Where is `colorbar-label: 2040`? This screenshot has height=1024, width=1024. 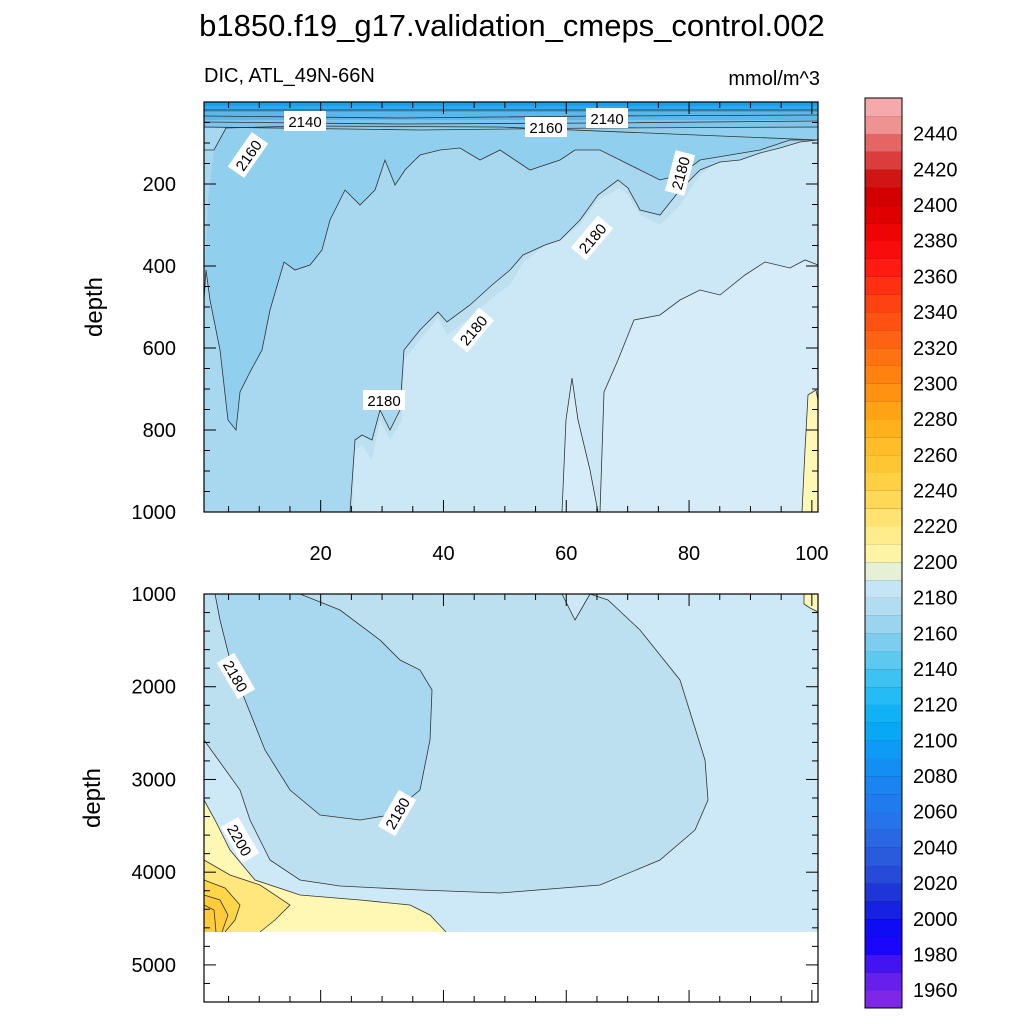 colorbar-label: 2040 is located at coordinates (935, 848).